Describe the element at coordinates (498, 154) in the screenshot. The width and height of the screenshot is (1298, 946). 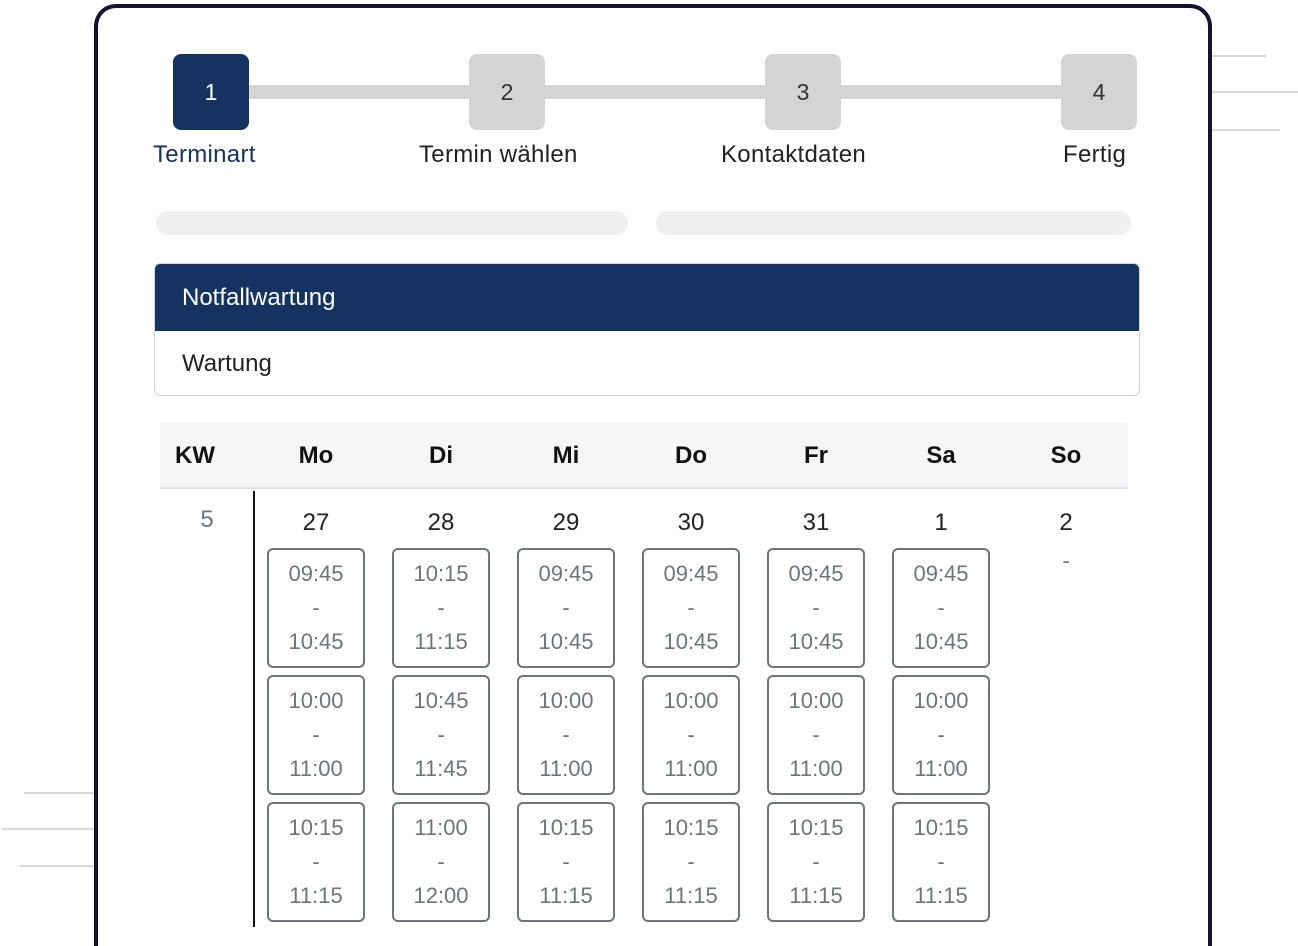
I see `step-2-label: Termin wählen` at that location.